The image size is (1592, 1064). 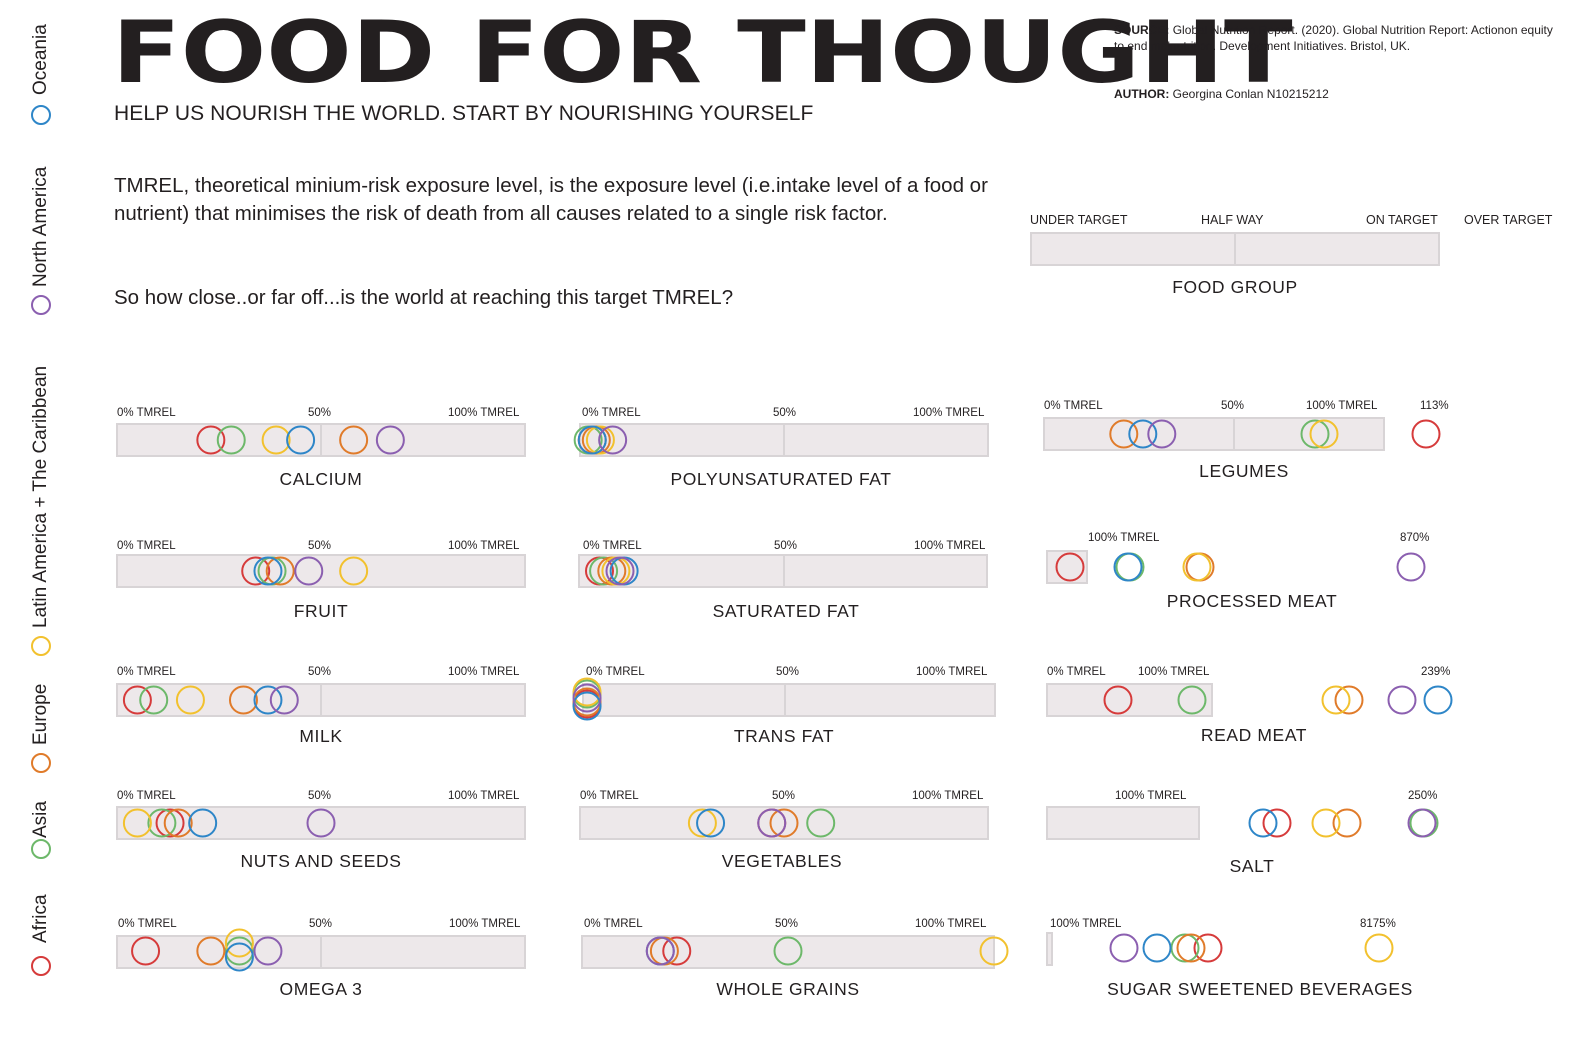 What do you see at coordinates (321, 611) in the screenshot?
I see `category-label: FRUIT` at bounding box center [321, 611].